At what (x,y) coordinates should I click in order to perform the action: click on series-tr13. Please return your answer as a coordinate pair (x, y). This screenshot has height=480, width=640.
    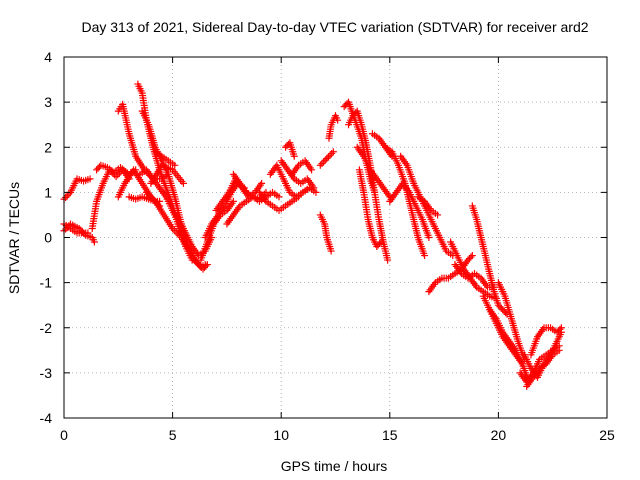
    Looking at the image, I should click on (165, 158).